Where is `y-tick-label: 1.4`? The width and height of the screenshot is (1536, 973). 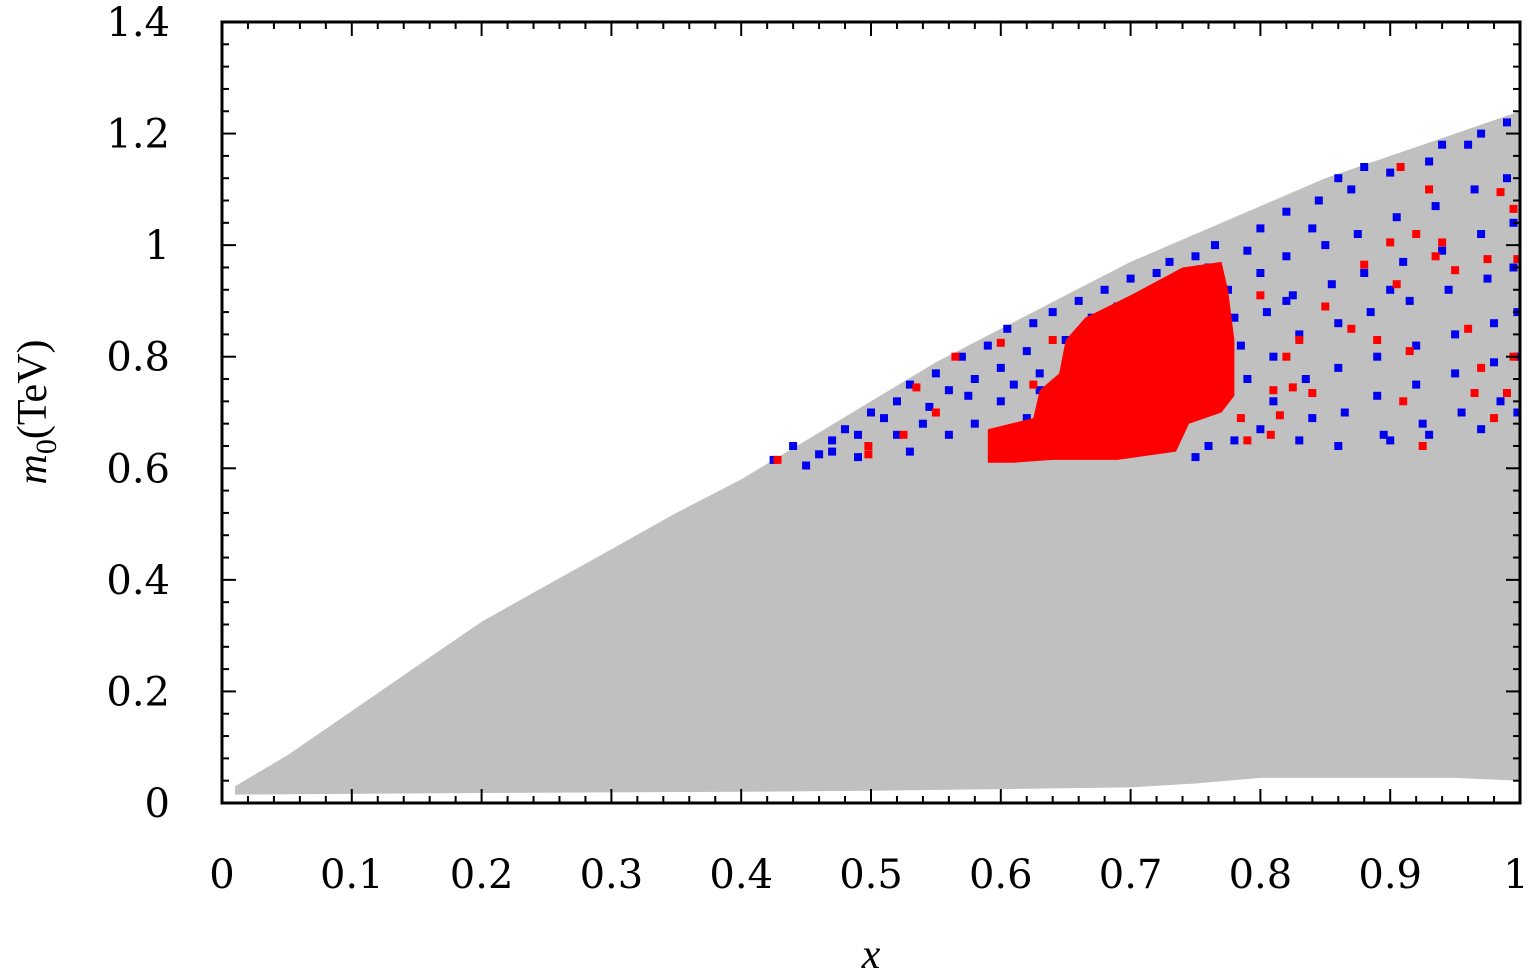 y-tick-label: 1.4 is located at coordinates (138, 23).